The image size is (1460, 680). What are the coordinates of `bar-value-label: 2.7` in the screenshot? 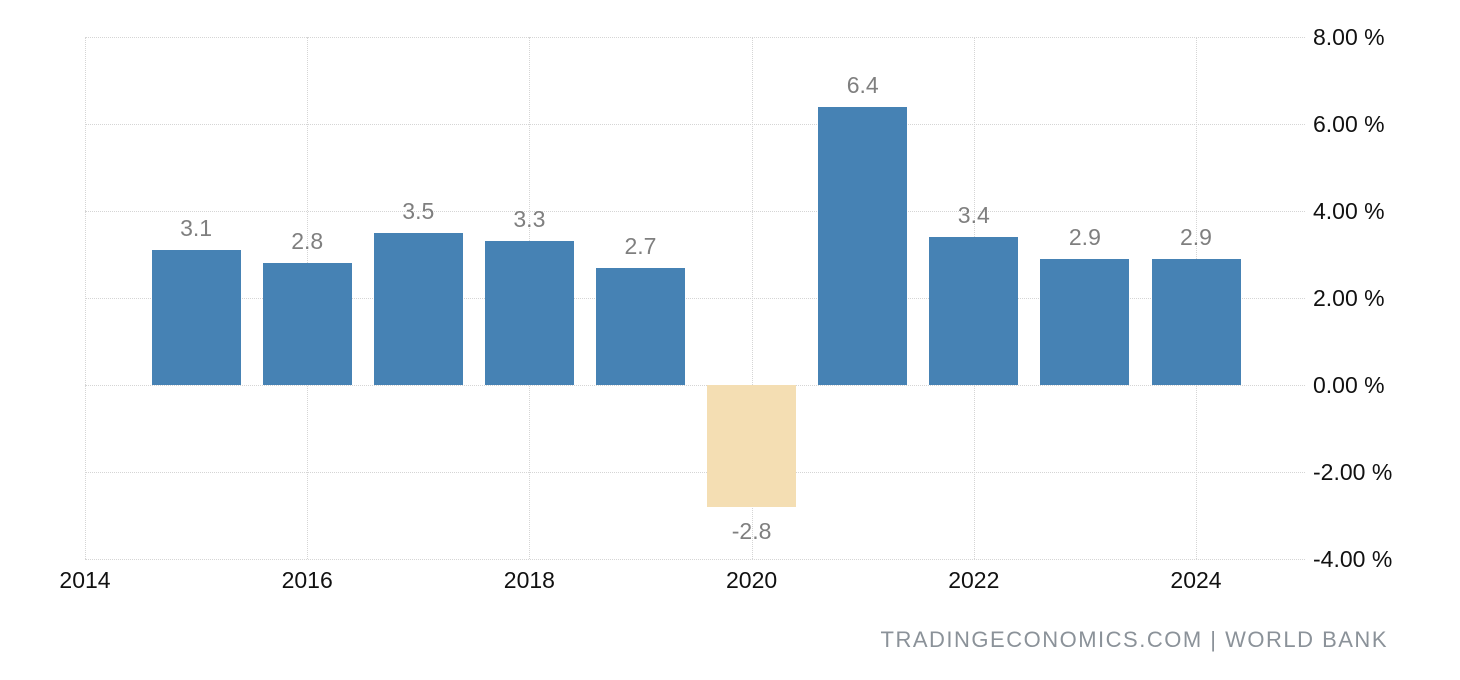 It's located at (640, 245).